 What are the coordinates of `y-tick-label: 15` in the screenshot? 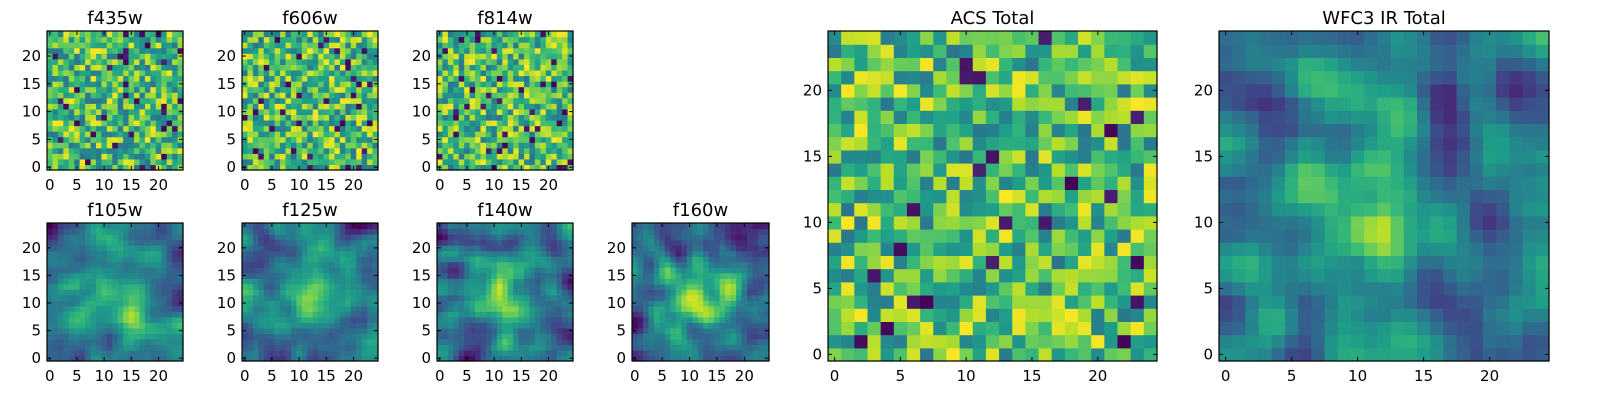 It's located at (226, 275).